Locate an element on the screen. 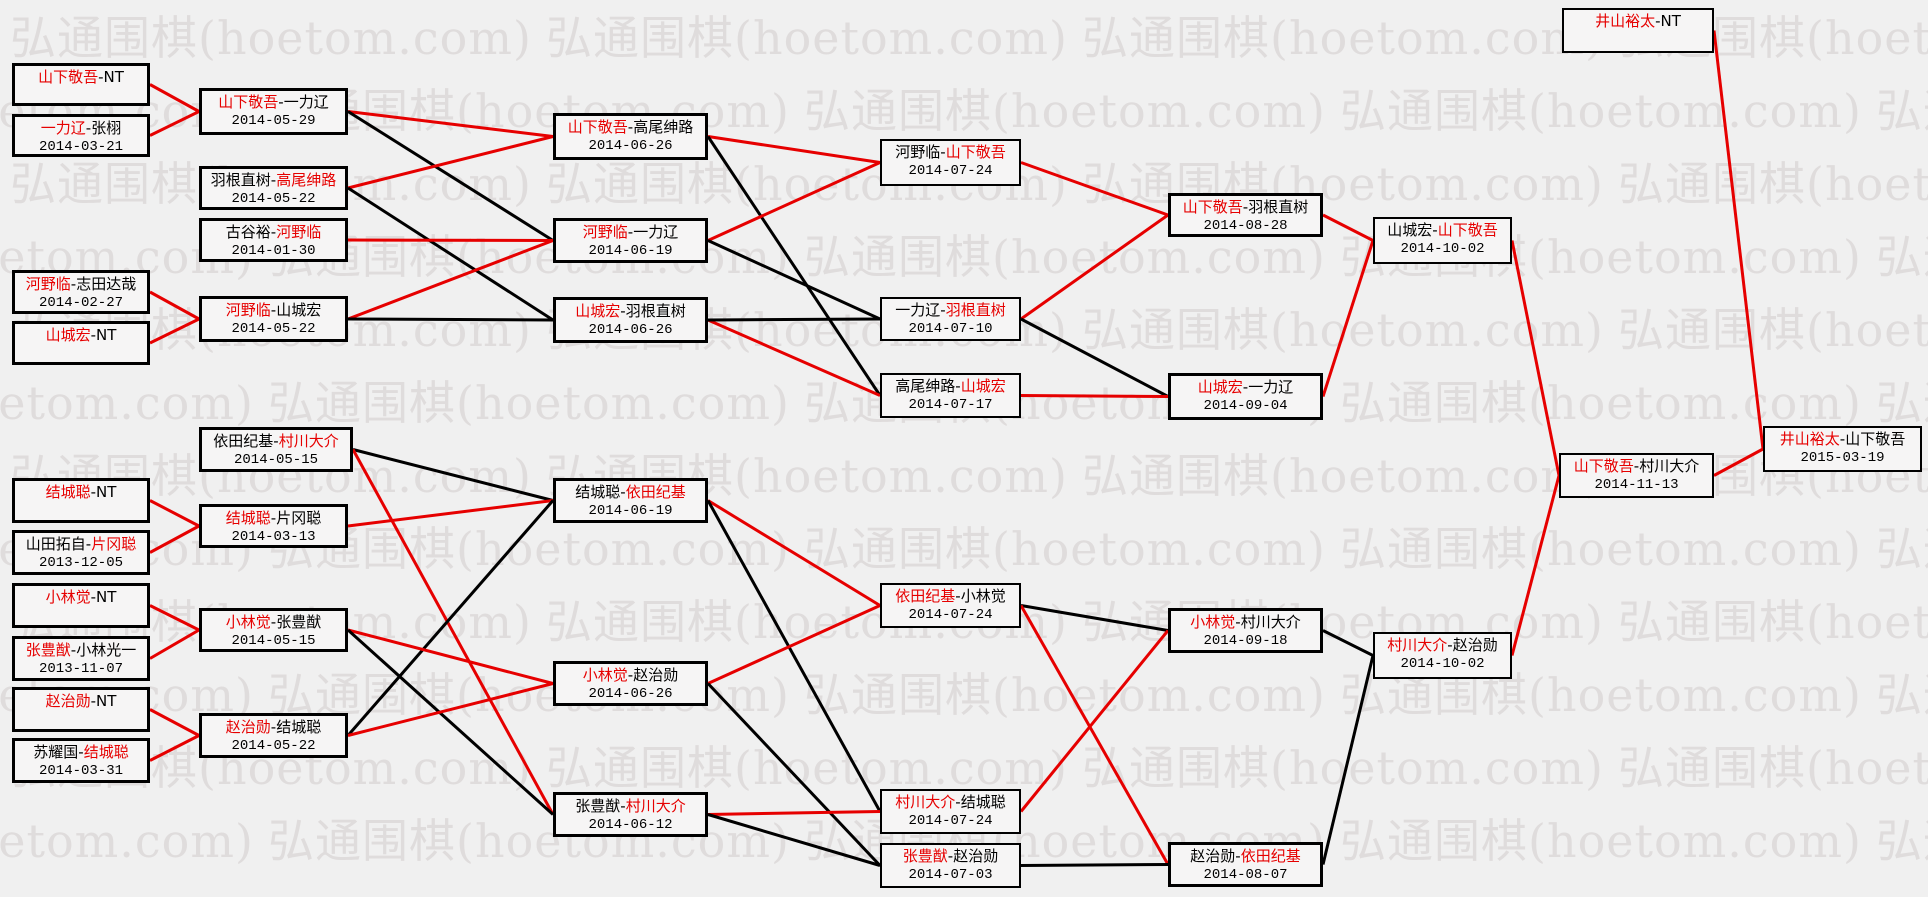  match-players: 村川大介-结城聪 is located at coordinates (950, 802).